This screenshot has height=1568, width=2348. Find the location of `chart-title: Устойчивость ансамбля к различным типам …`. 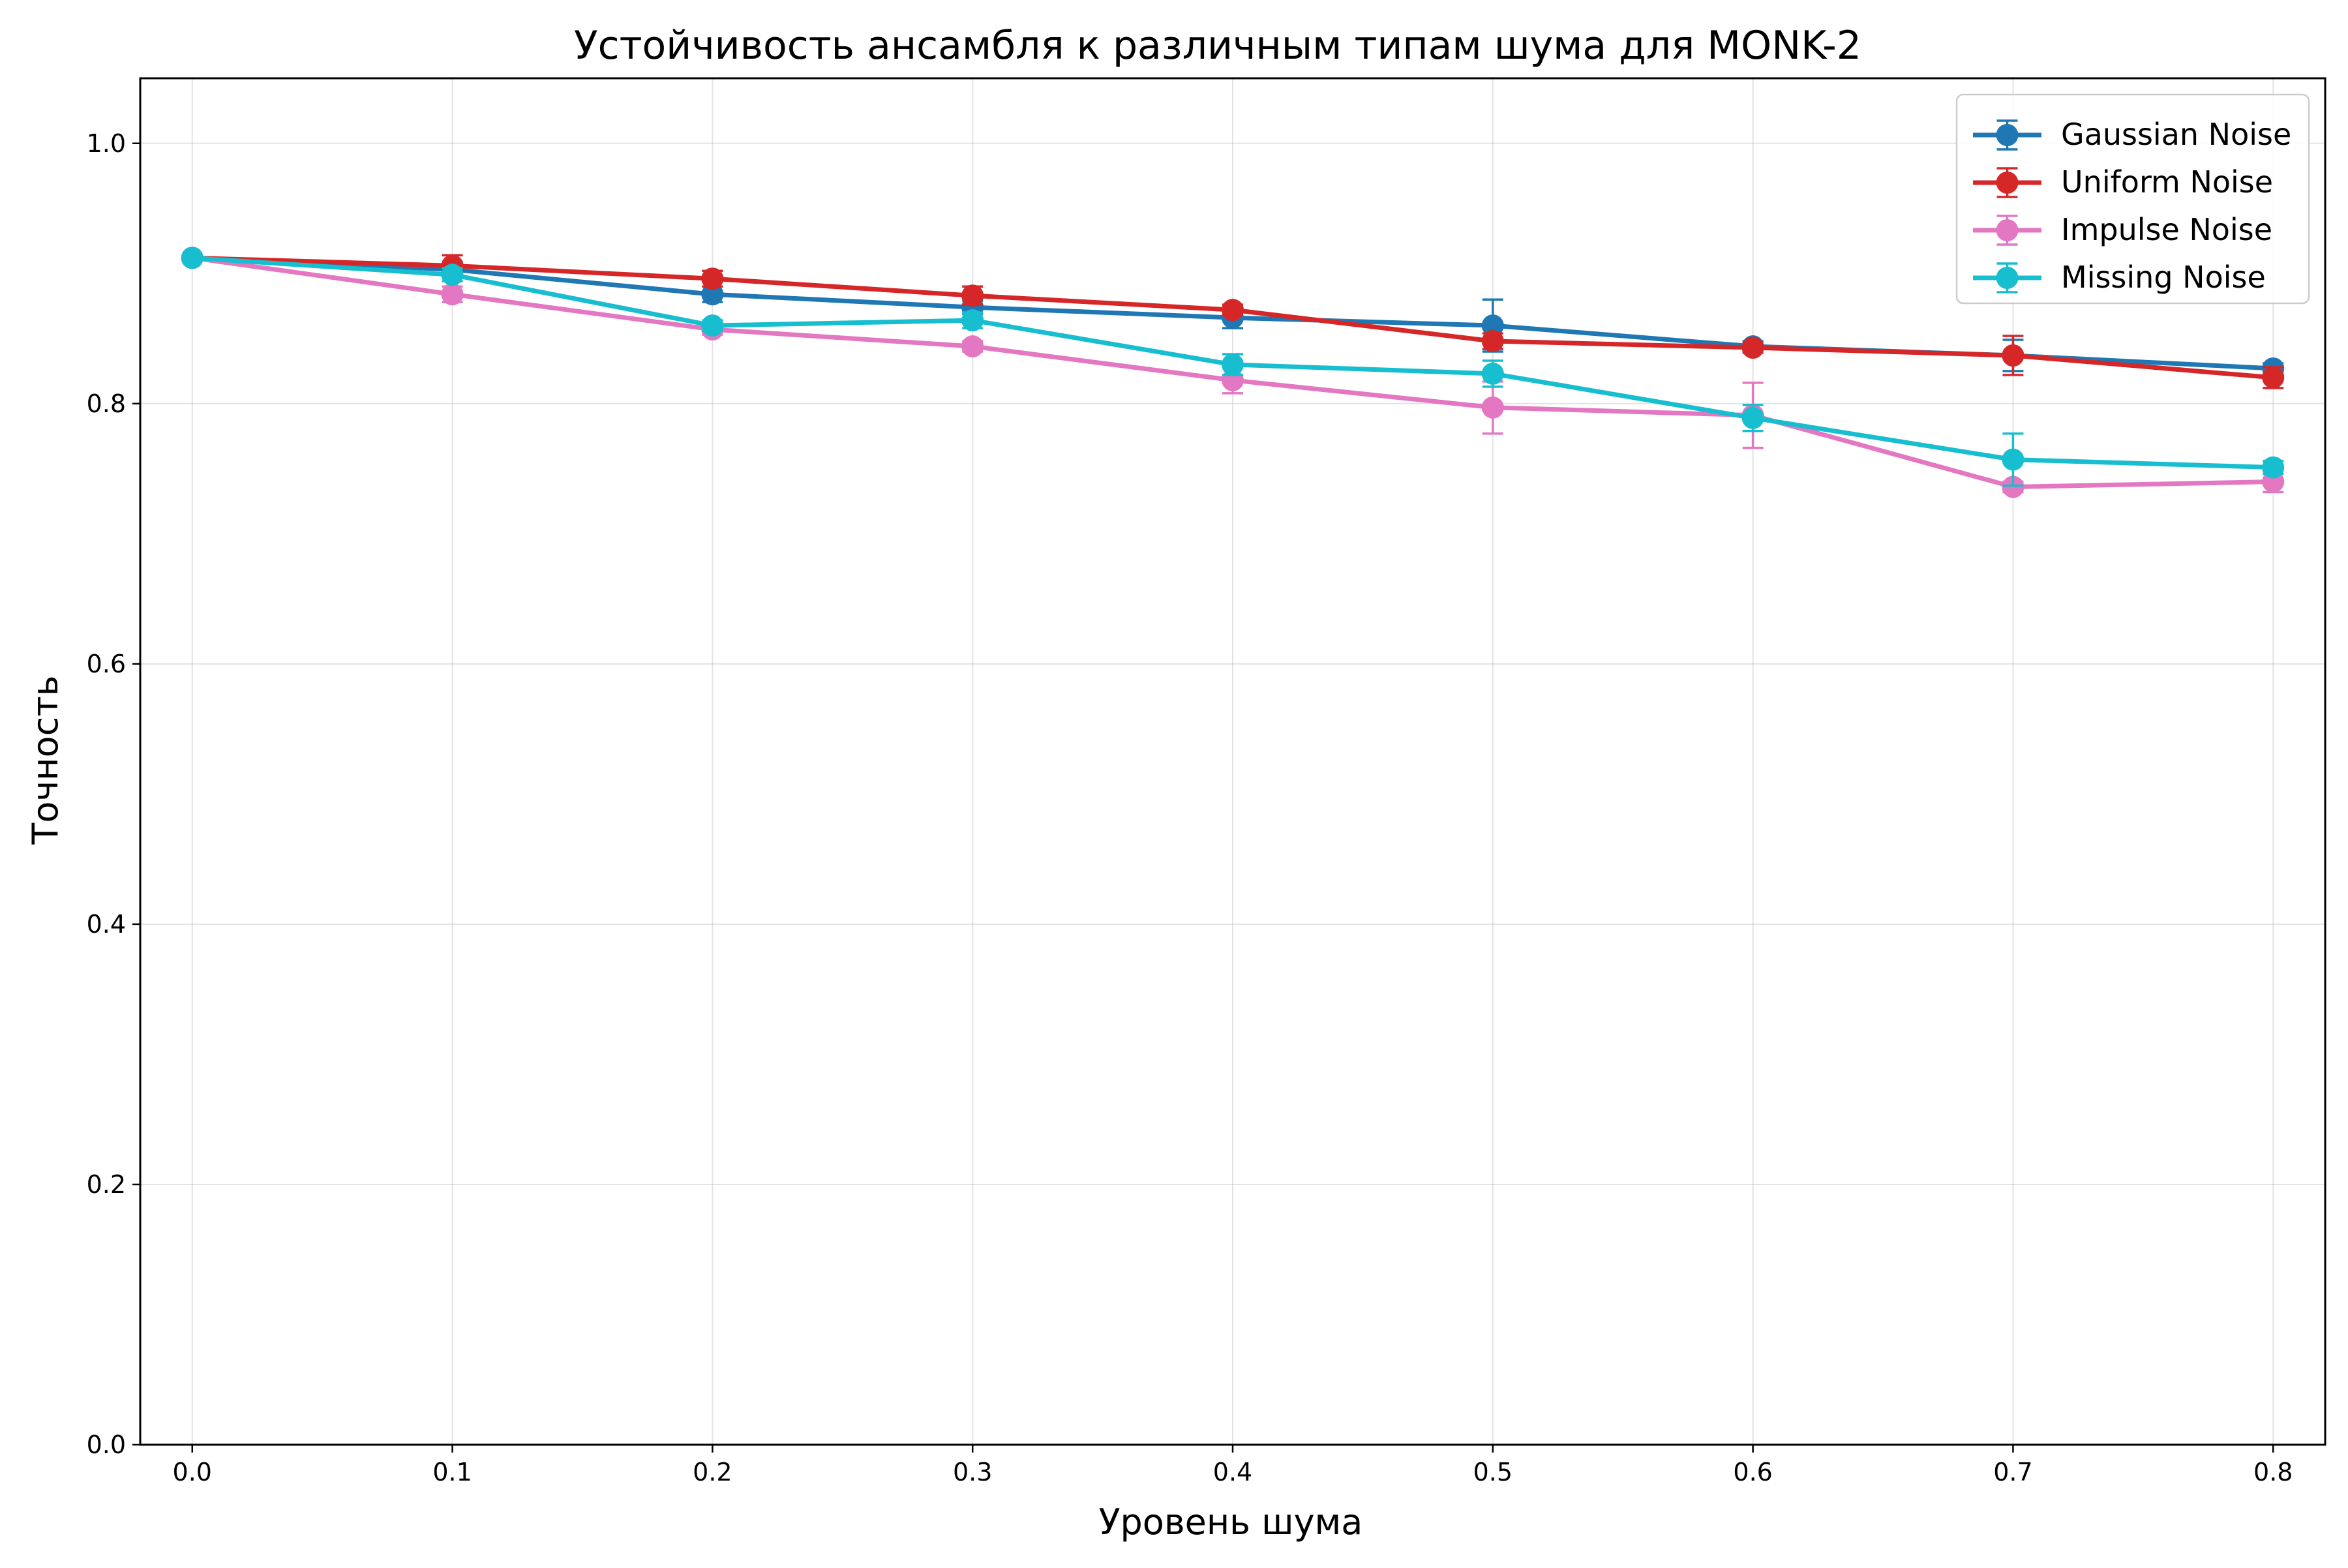

chart-title: Устойчивость ансамбля к различным типам … is located at coordinates (1217, 45).